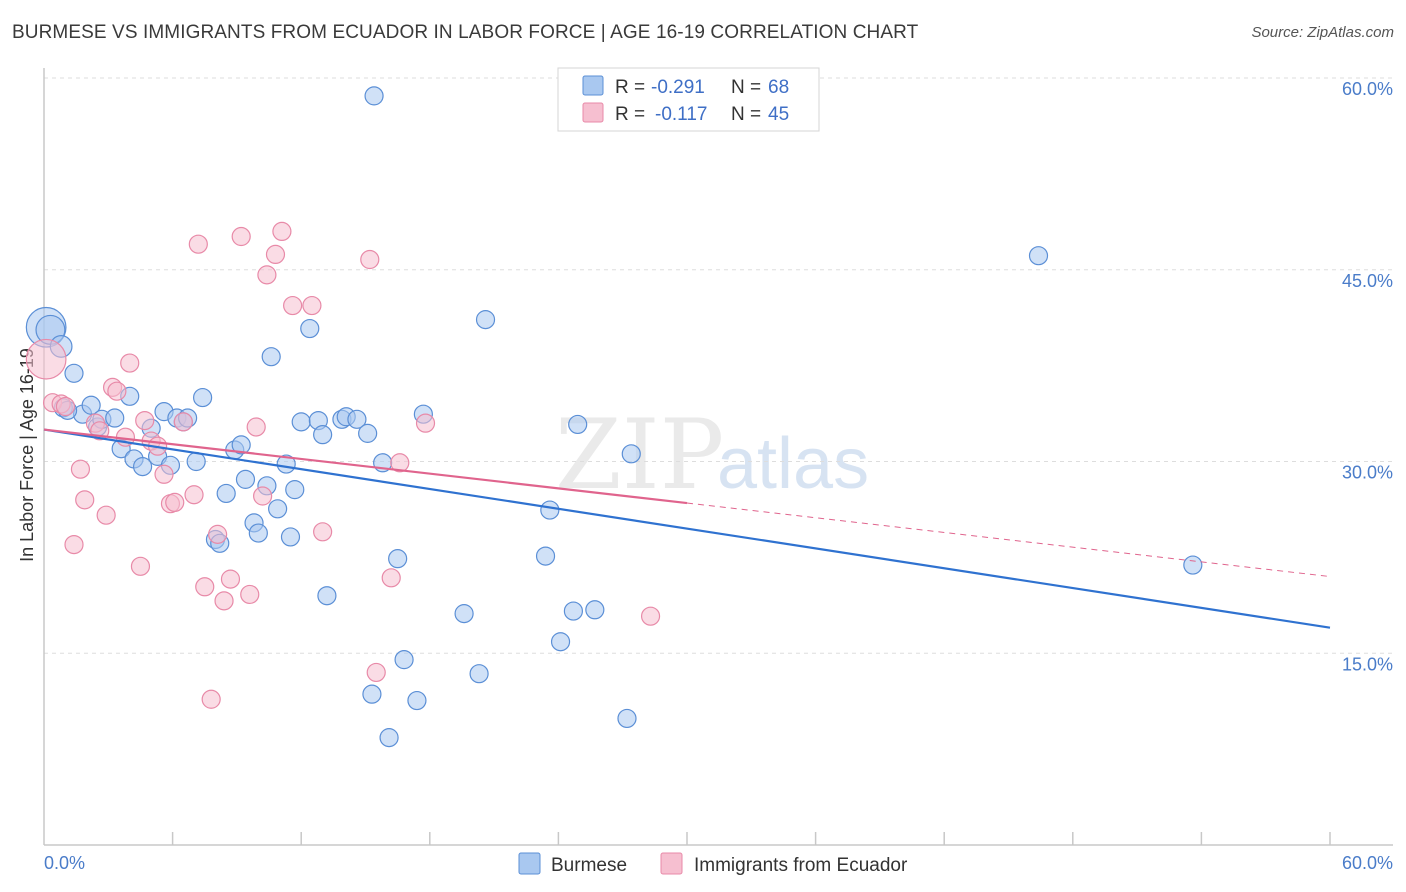  I want to click on series-legend: Burmese Immigrants from Ecuador, so click(713, 864).